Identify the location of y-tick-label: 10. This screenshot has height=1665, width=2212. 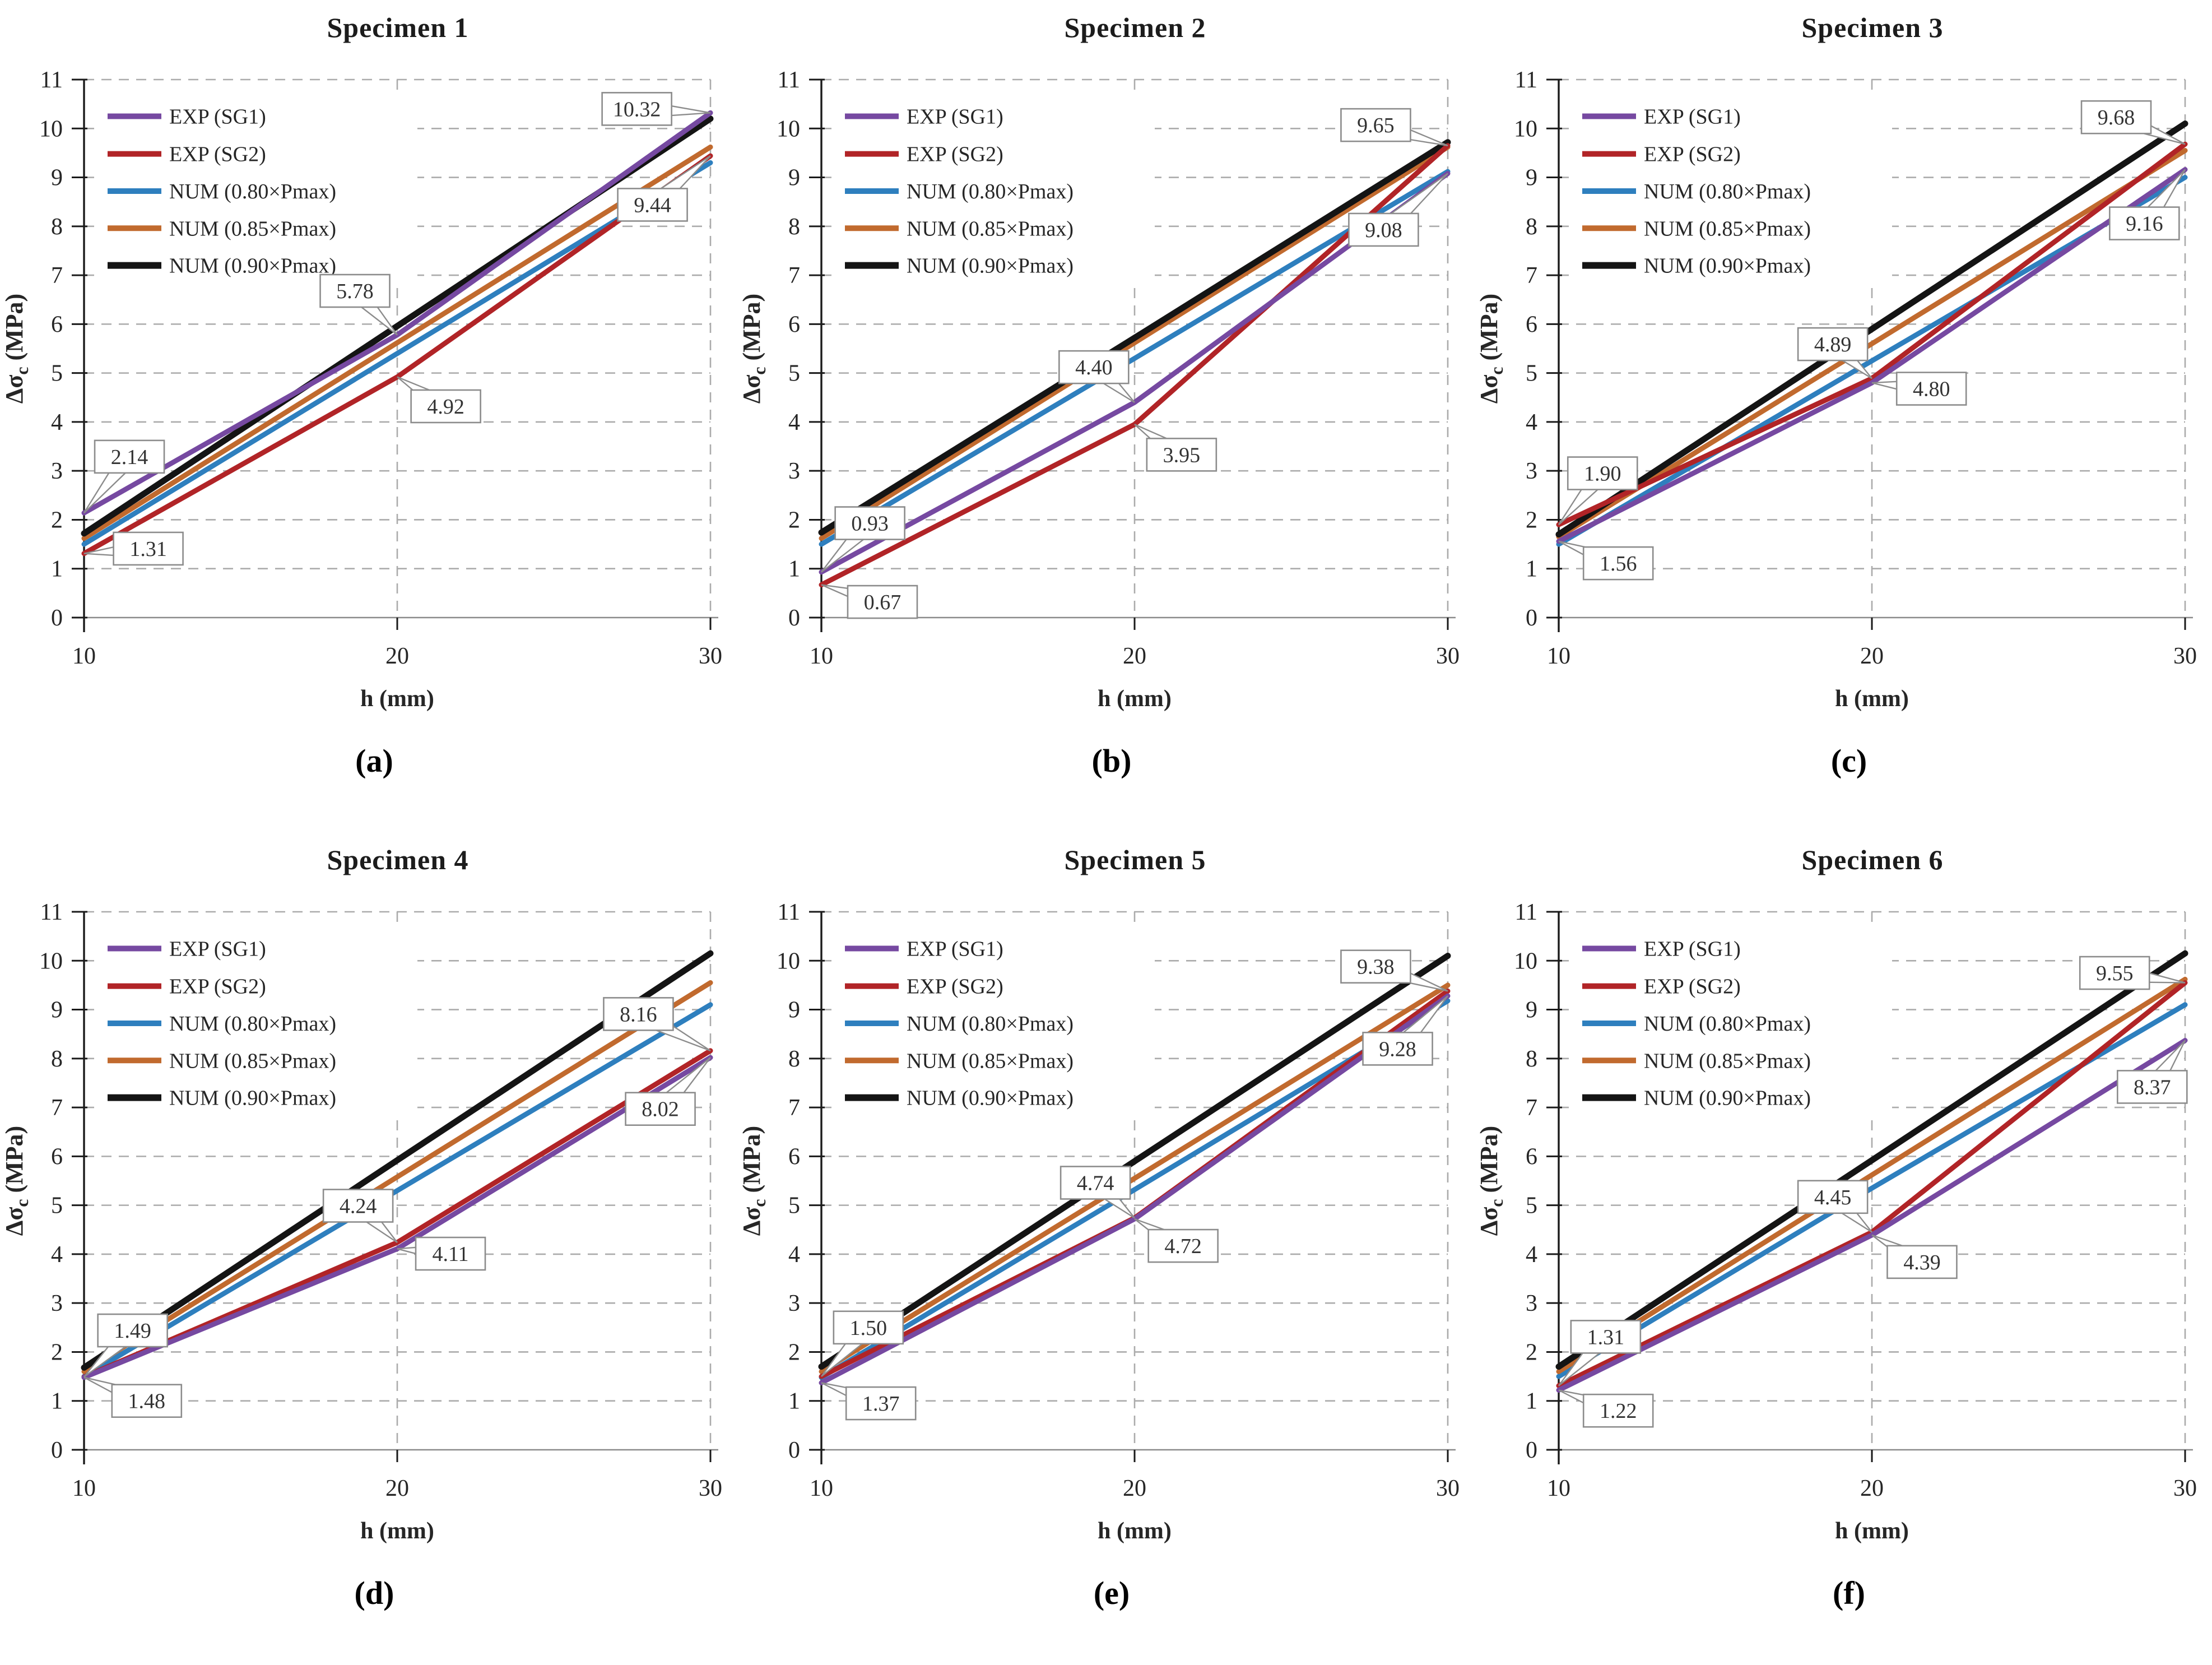
(788, 129).